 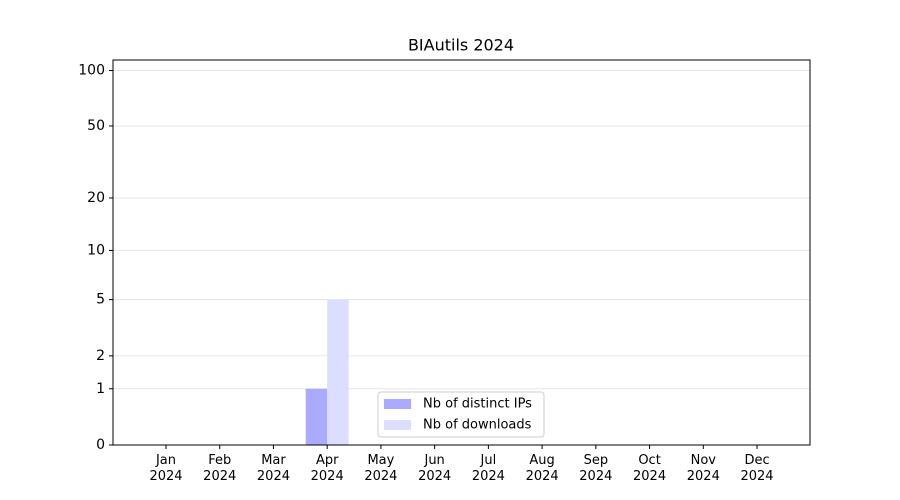 I want to click on x-tick-label: Mar 2024, so click(x=273, y=468).